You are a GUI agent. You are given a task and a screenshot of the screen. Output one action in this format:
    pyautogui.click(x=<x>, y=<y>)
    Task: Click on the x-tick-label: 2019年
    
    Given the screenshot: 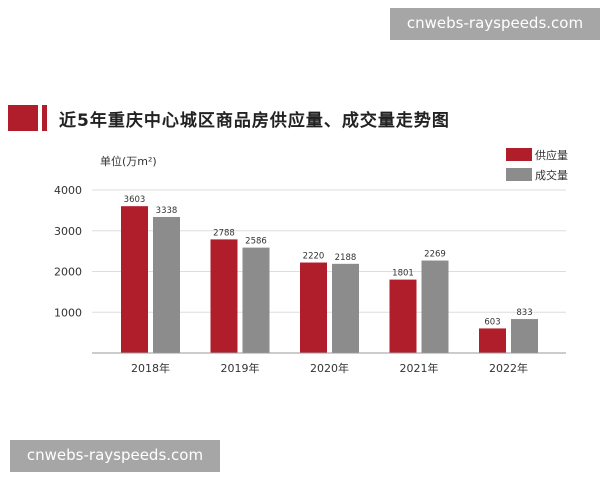 What is the action you would take?
    pyautogui.click(x=240, y=368)
    